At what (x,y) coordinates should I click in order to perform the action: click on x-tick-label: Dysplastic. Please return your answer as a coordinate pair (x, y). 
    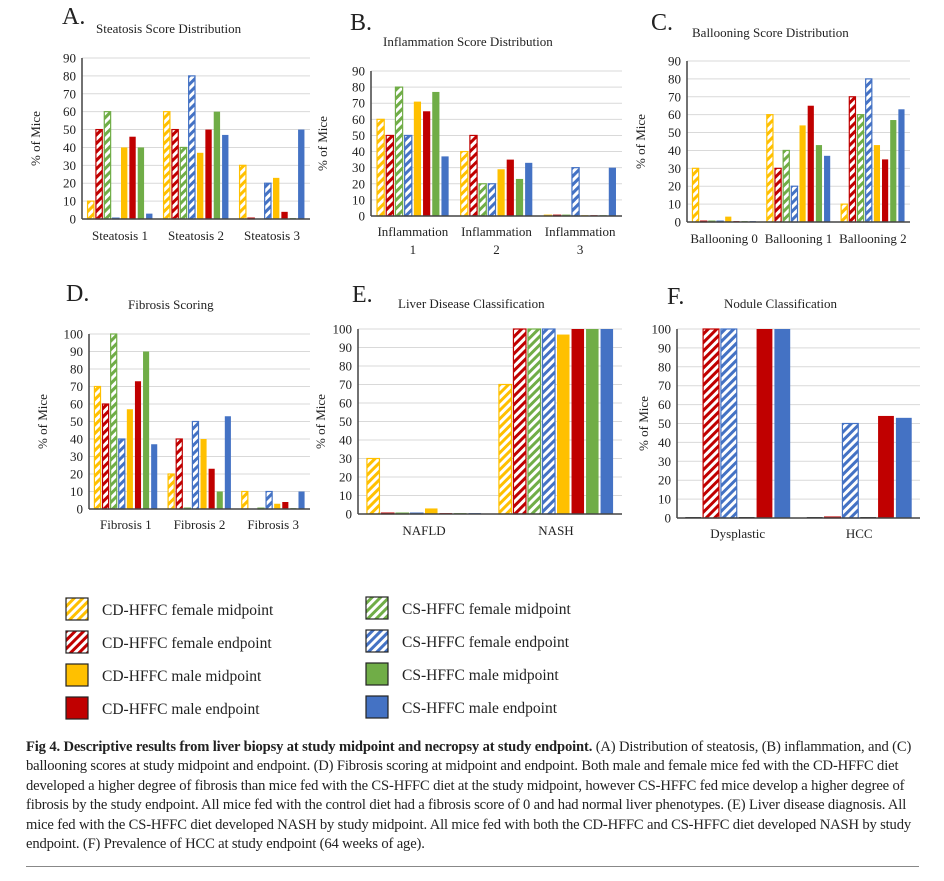
    Looking at the image, I should click on (737, 533).